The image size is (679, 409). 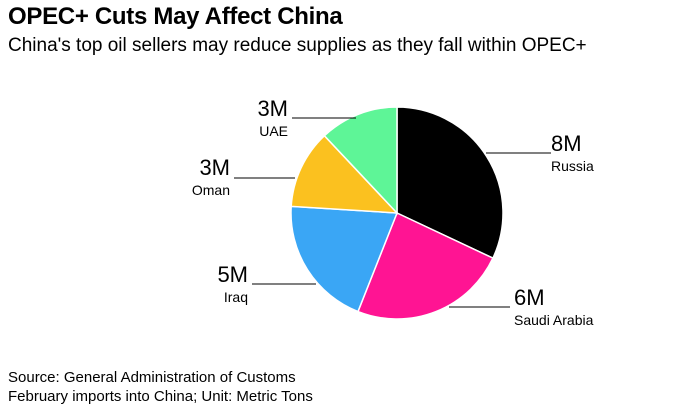 I want to click on slice-label-saudi-arabia: Saudi Arabia, so click(x=554, y=320).